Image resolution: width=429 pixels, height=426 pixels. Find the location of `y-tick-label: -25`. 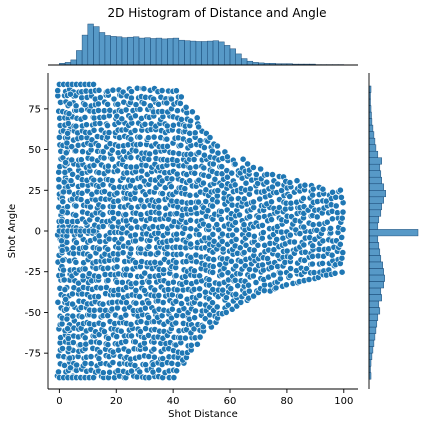

y-tick-label: -25 is located at coordinates (33, 272).